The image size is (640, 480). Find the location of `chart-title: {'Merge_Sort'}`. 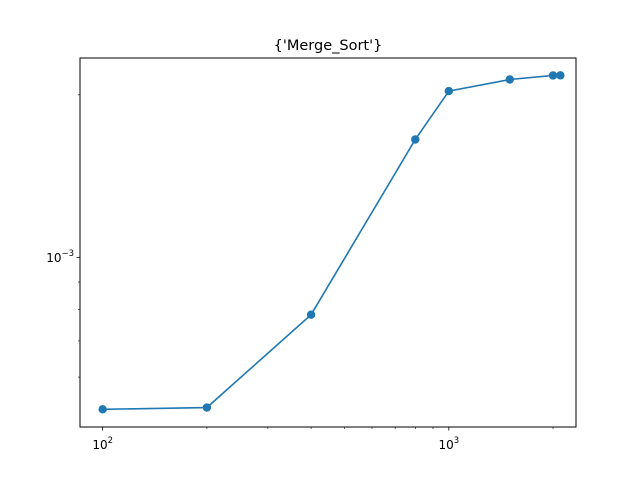

chart-title: {'Merge_Sort'} is located at coordinates (328, 46).